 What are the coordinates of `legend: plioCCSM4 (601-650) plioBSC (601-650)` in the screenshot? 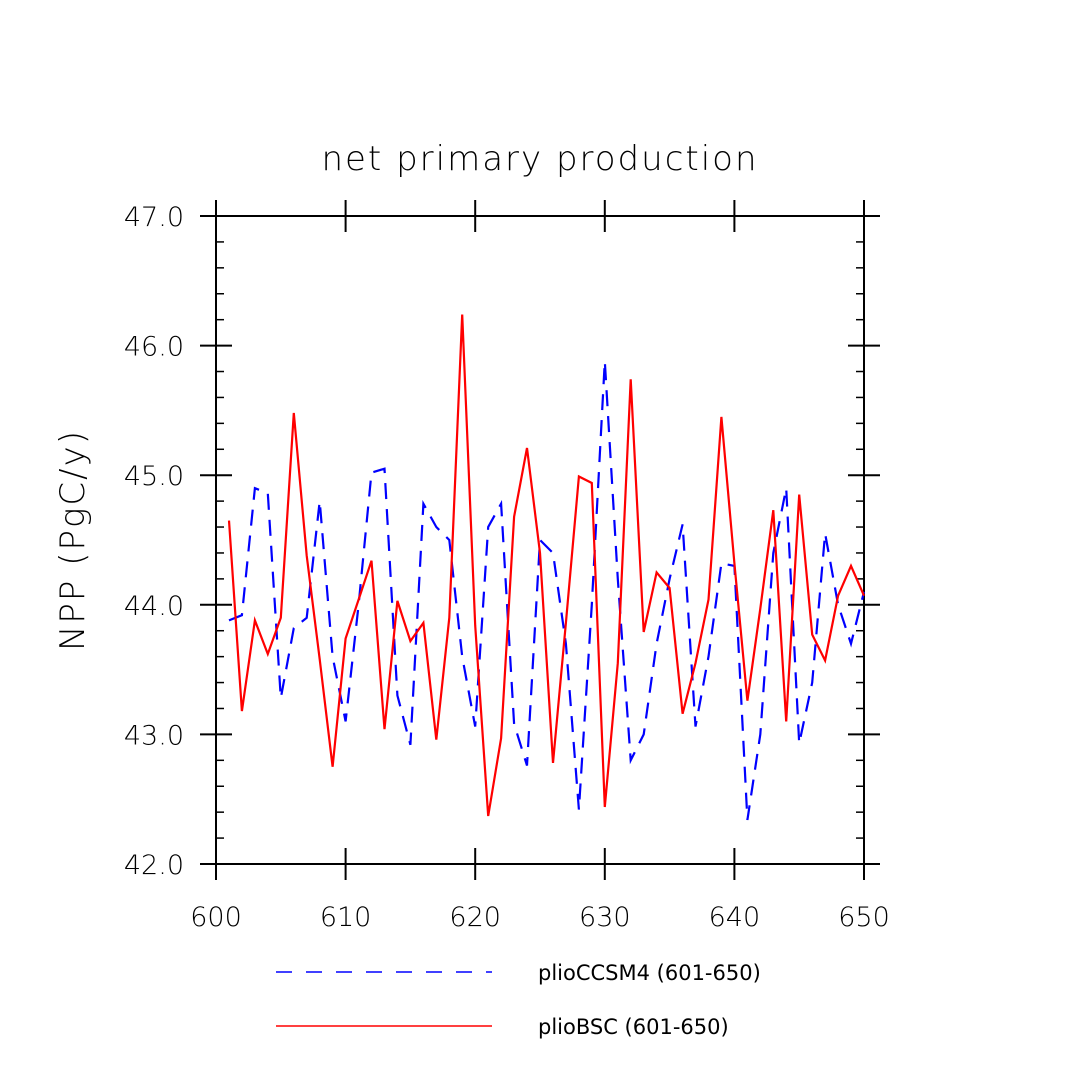 It's located at (518, 1000).